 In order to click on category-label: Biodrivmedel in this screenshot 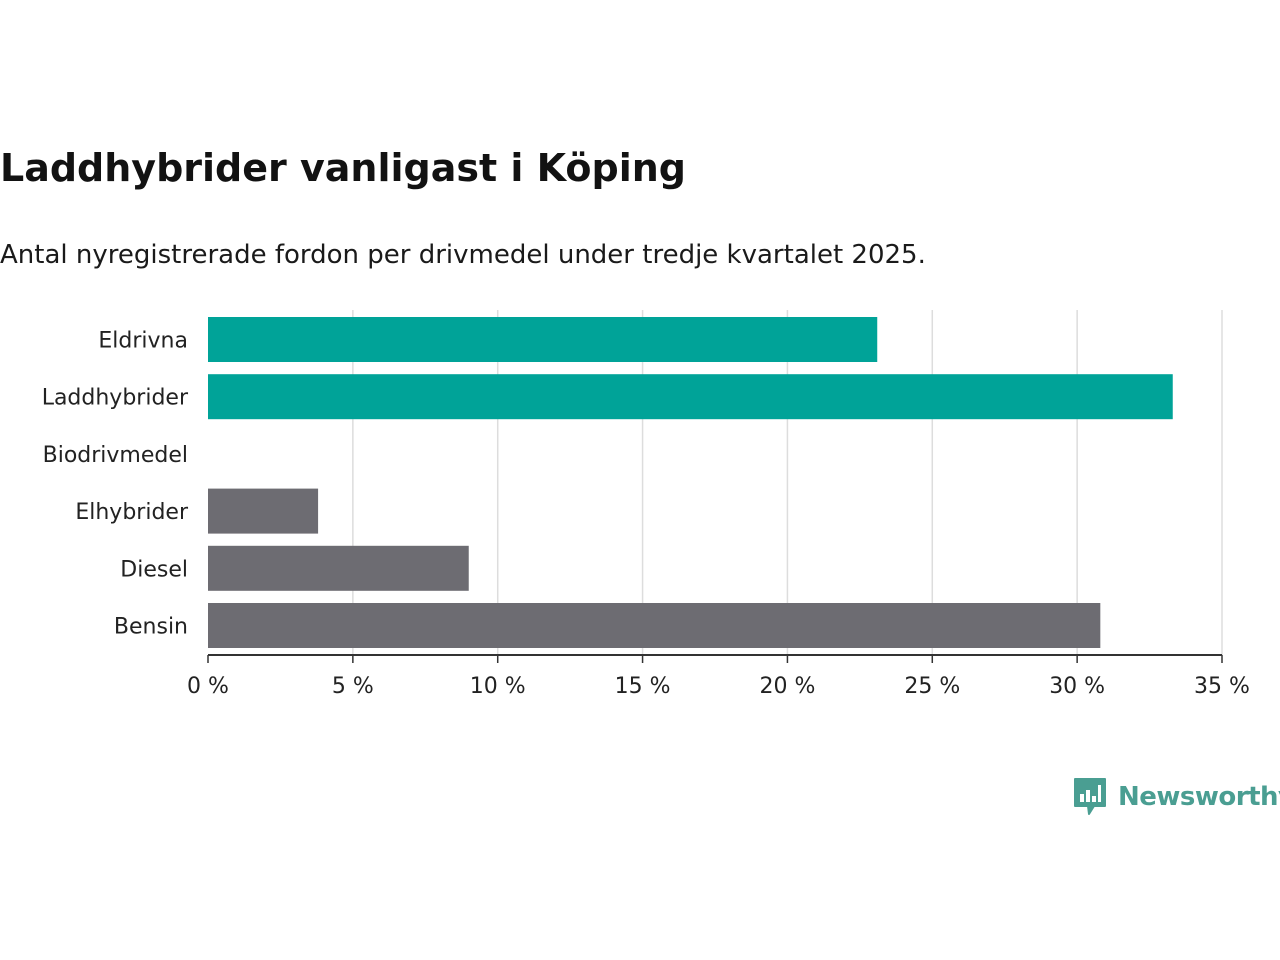, I will do `click(115, 455)`.